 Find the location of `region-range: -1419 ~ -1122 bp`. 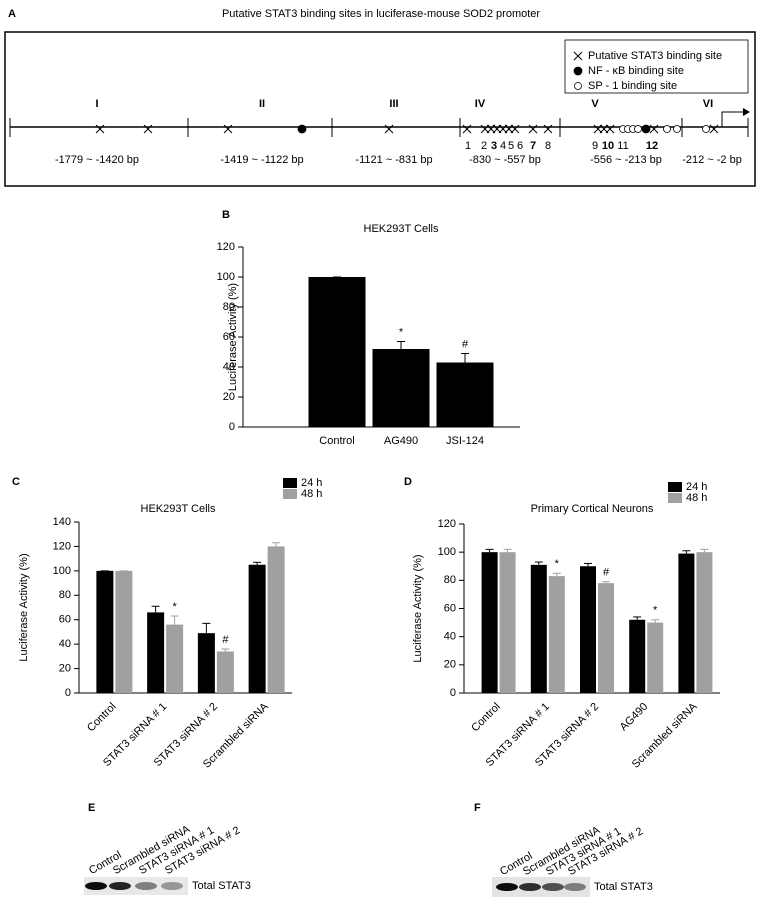

region-range: -1419 ~ -1122 bp is located at coordinates (261, 160).